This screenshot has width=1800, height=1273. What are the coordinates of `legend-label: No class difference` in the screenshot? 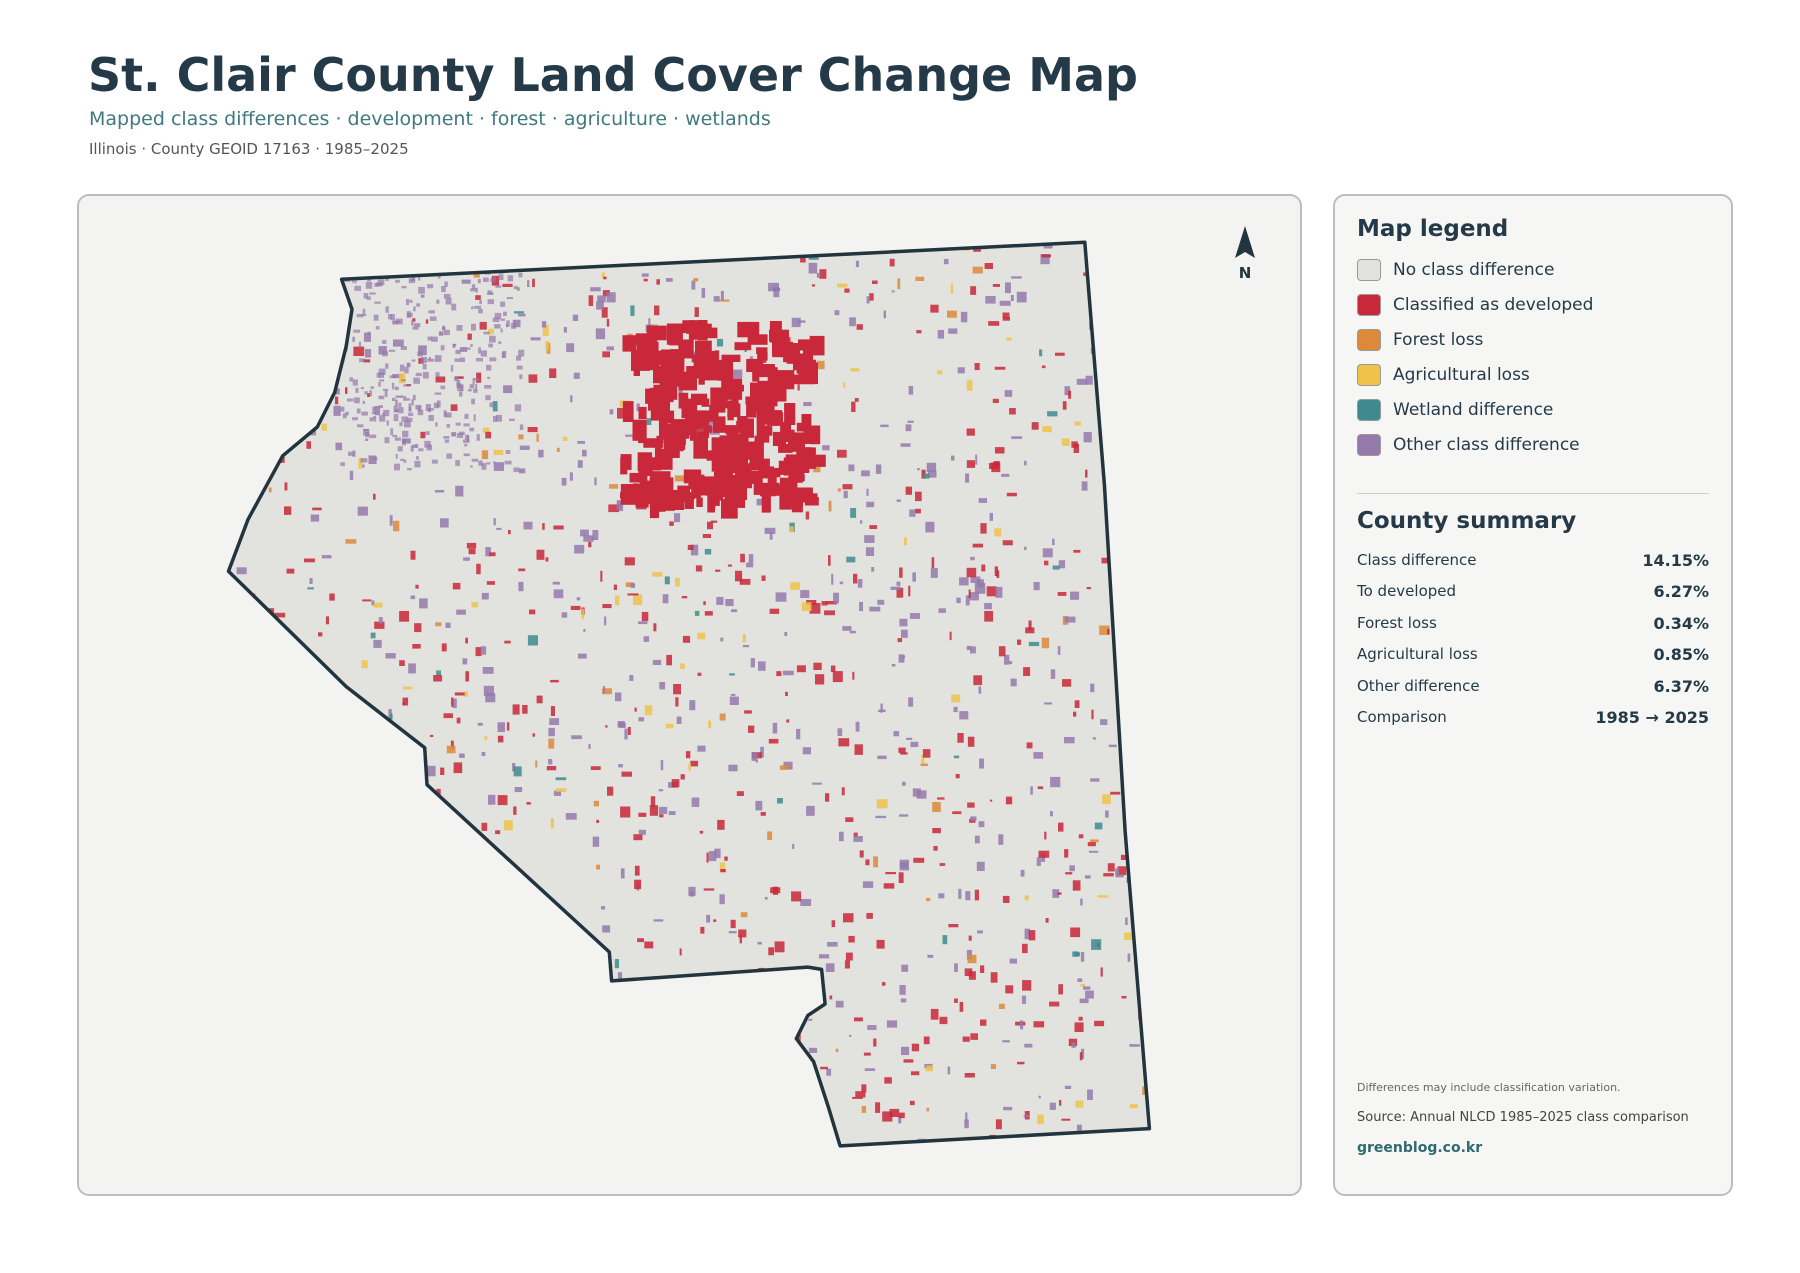 It's located at (1474, 270).